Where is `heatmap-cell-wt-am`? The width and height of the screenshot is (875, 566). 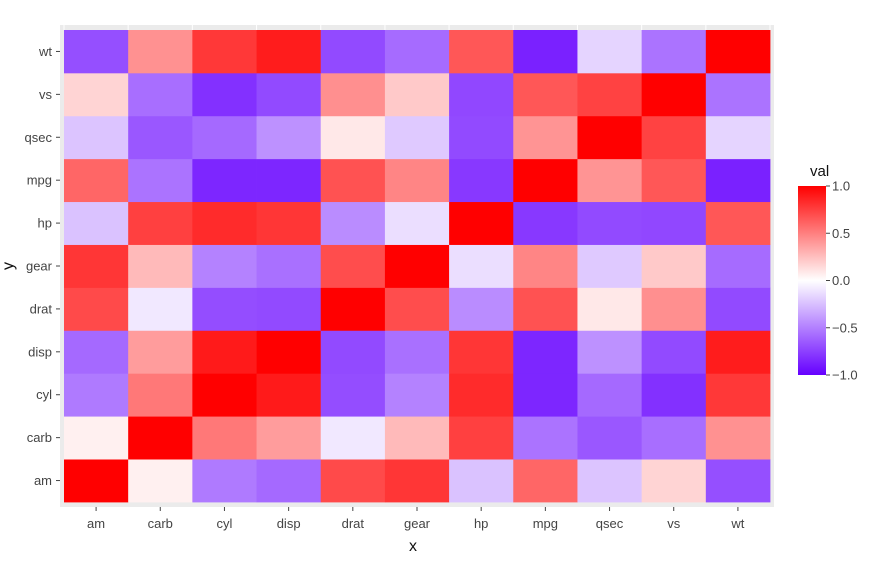 heatmap-cell-wt-am is located at coordinates (96, 52).